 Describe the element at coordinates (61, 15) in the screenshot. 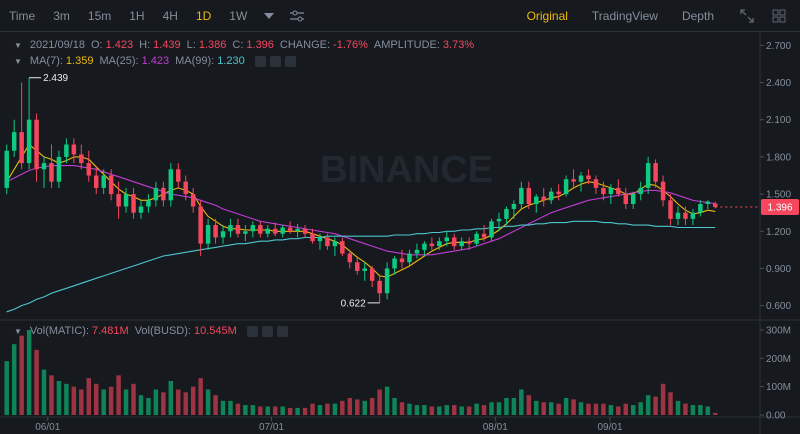

I see `timeframe-3m: 3m` at that location.